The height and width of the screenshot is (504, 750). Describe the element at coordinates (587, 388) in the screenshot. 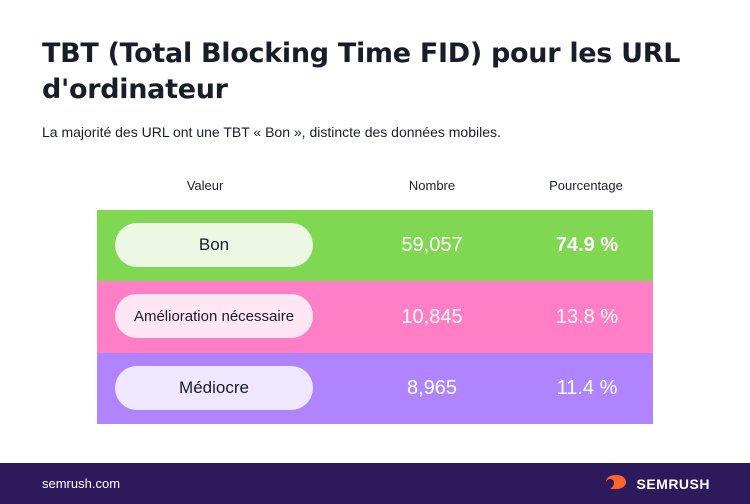

I see `pourcentage-cell: 11.4 %` at that location.